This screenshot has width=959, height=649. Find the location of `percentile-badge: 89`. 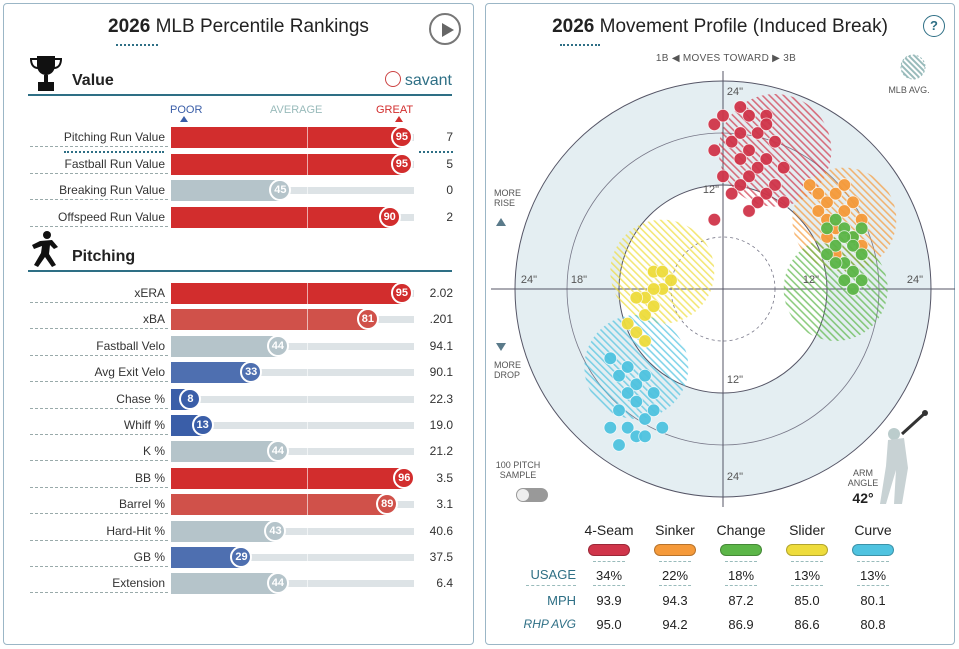

percentile-badge: 89 is located at coordinates (387, 504).